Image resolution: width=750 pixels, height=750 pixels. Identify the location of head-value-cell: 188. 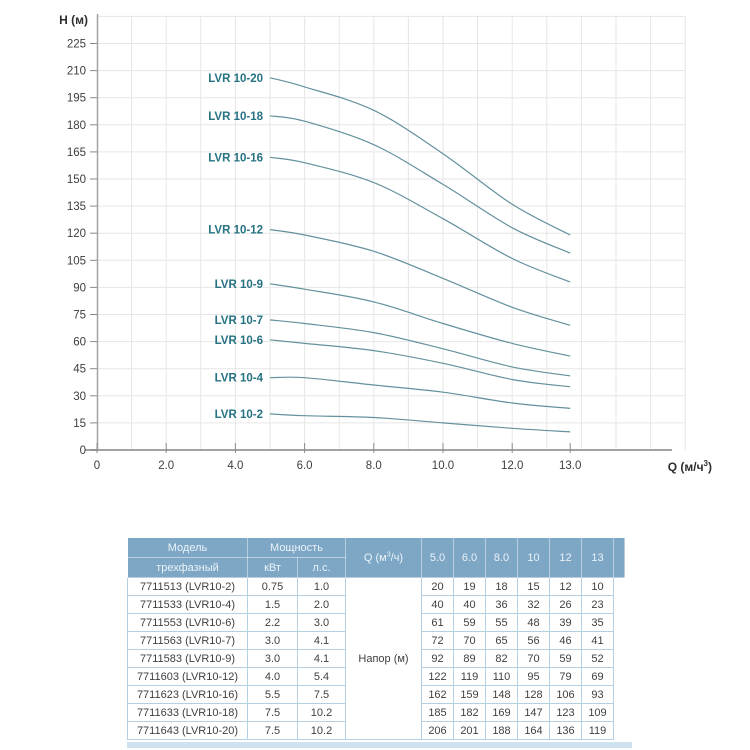
(501, 730).